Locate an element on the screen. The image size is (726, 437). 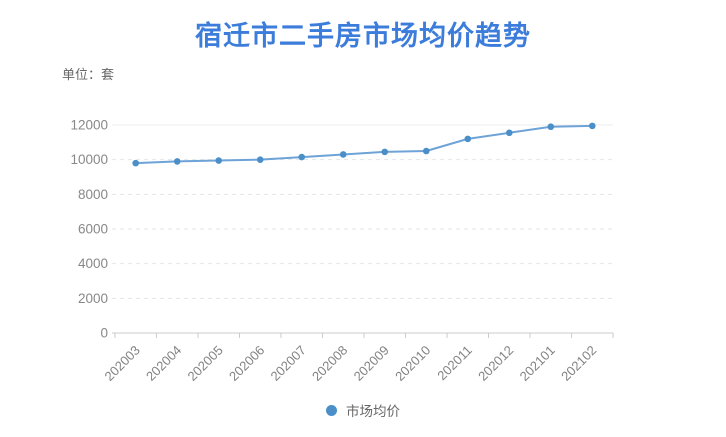
legend-item-market-price: 市场均价 is located at coordinates (363, 410).